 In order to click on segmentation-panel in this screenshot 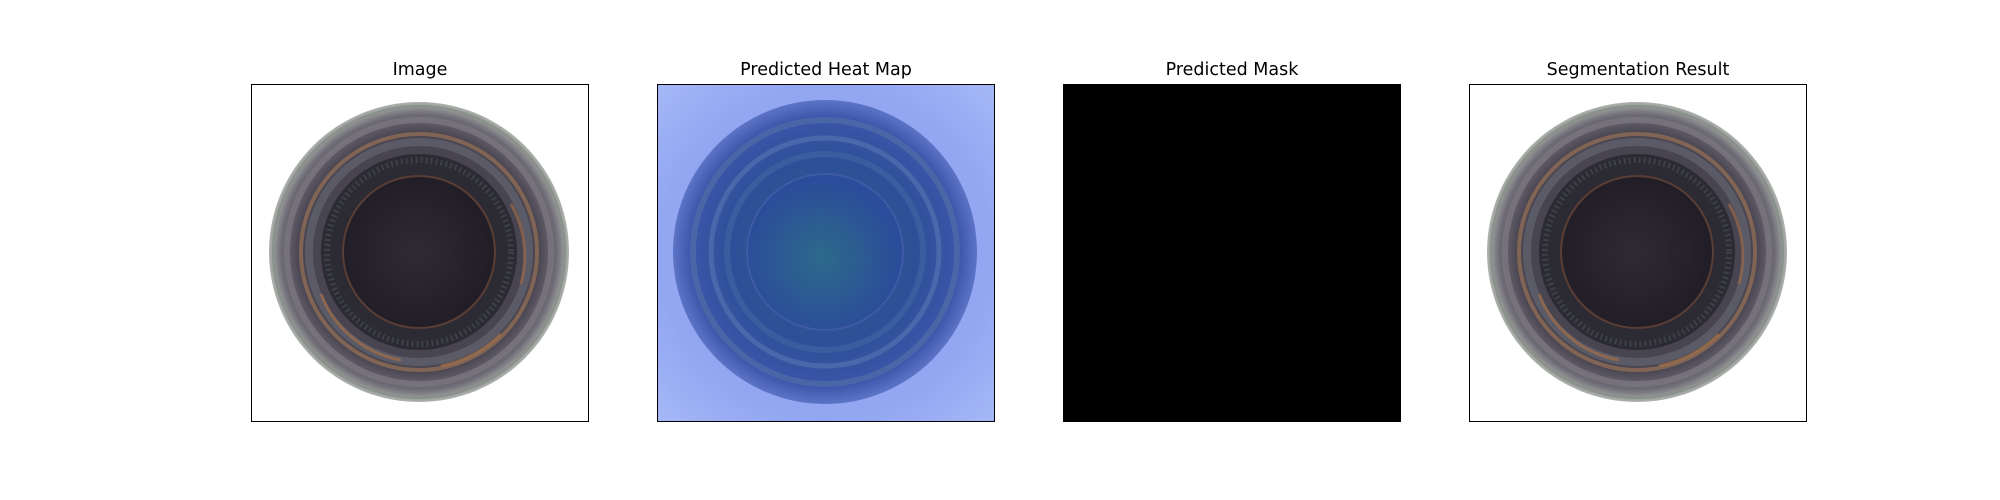, I will do `click(1638, 253)`.